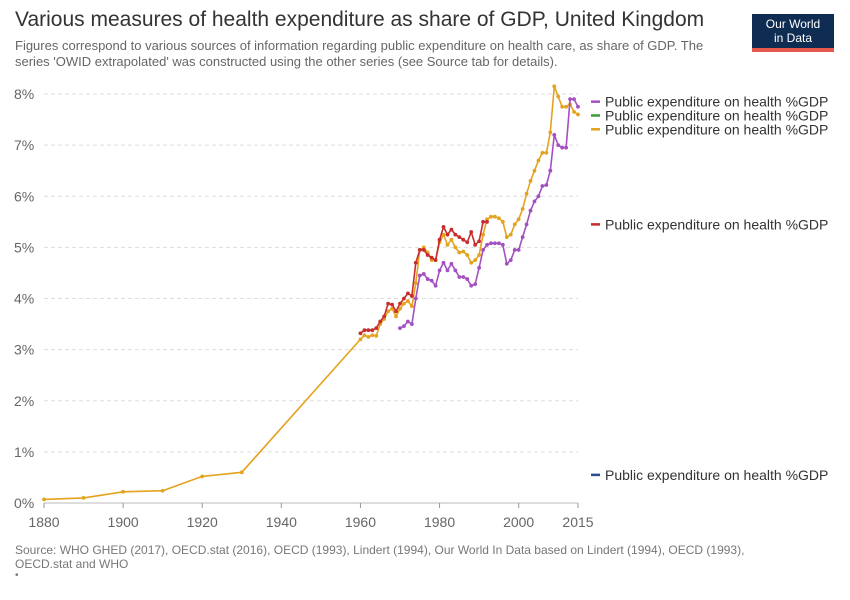 Image resolution: width=850 pixels, height=600 pixels. Describe the element at coordinates (793, 24) in the screenshot. I see `logo-line-1: Our World` at that location.